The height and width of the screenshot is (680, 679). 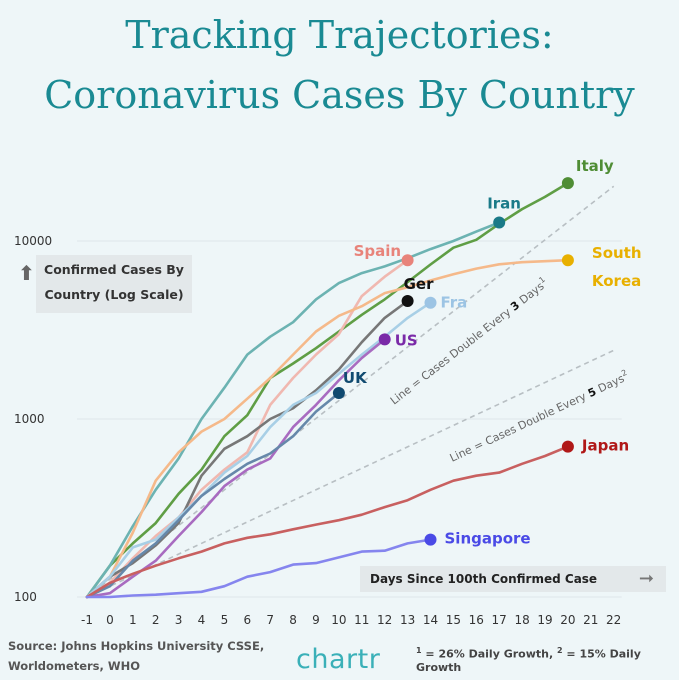 What do you see at coordinates (247, 620) in the screenshot?
I see `x-tick-label: 6` at bounding box center [247, 620].